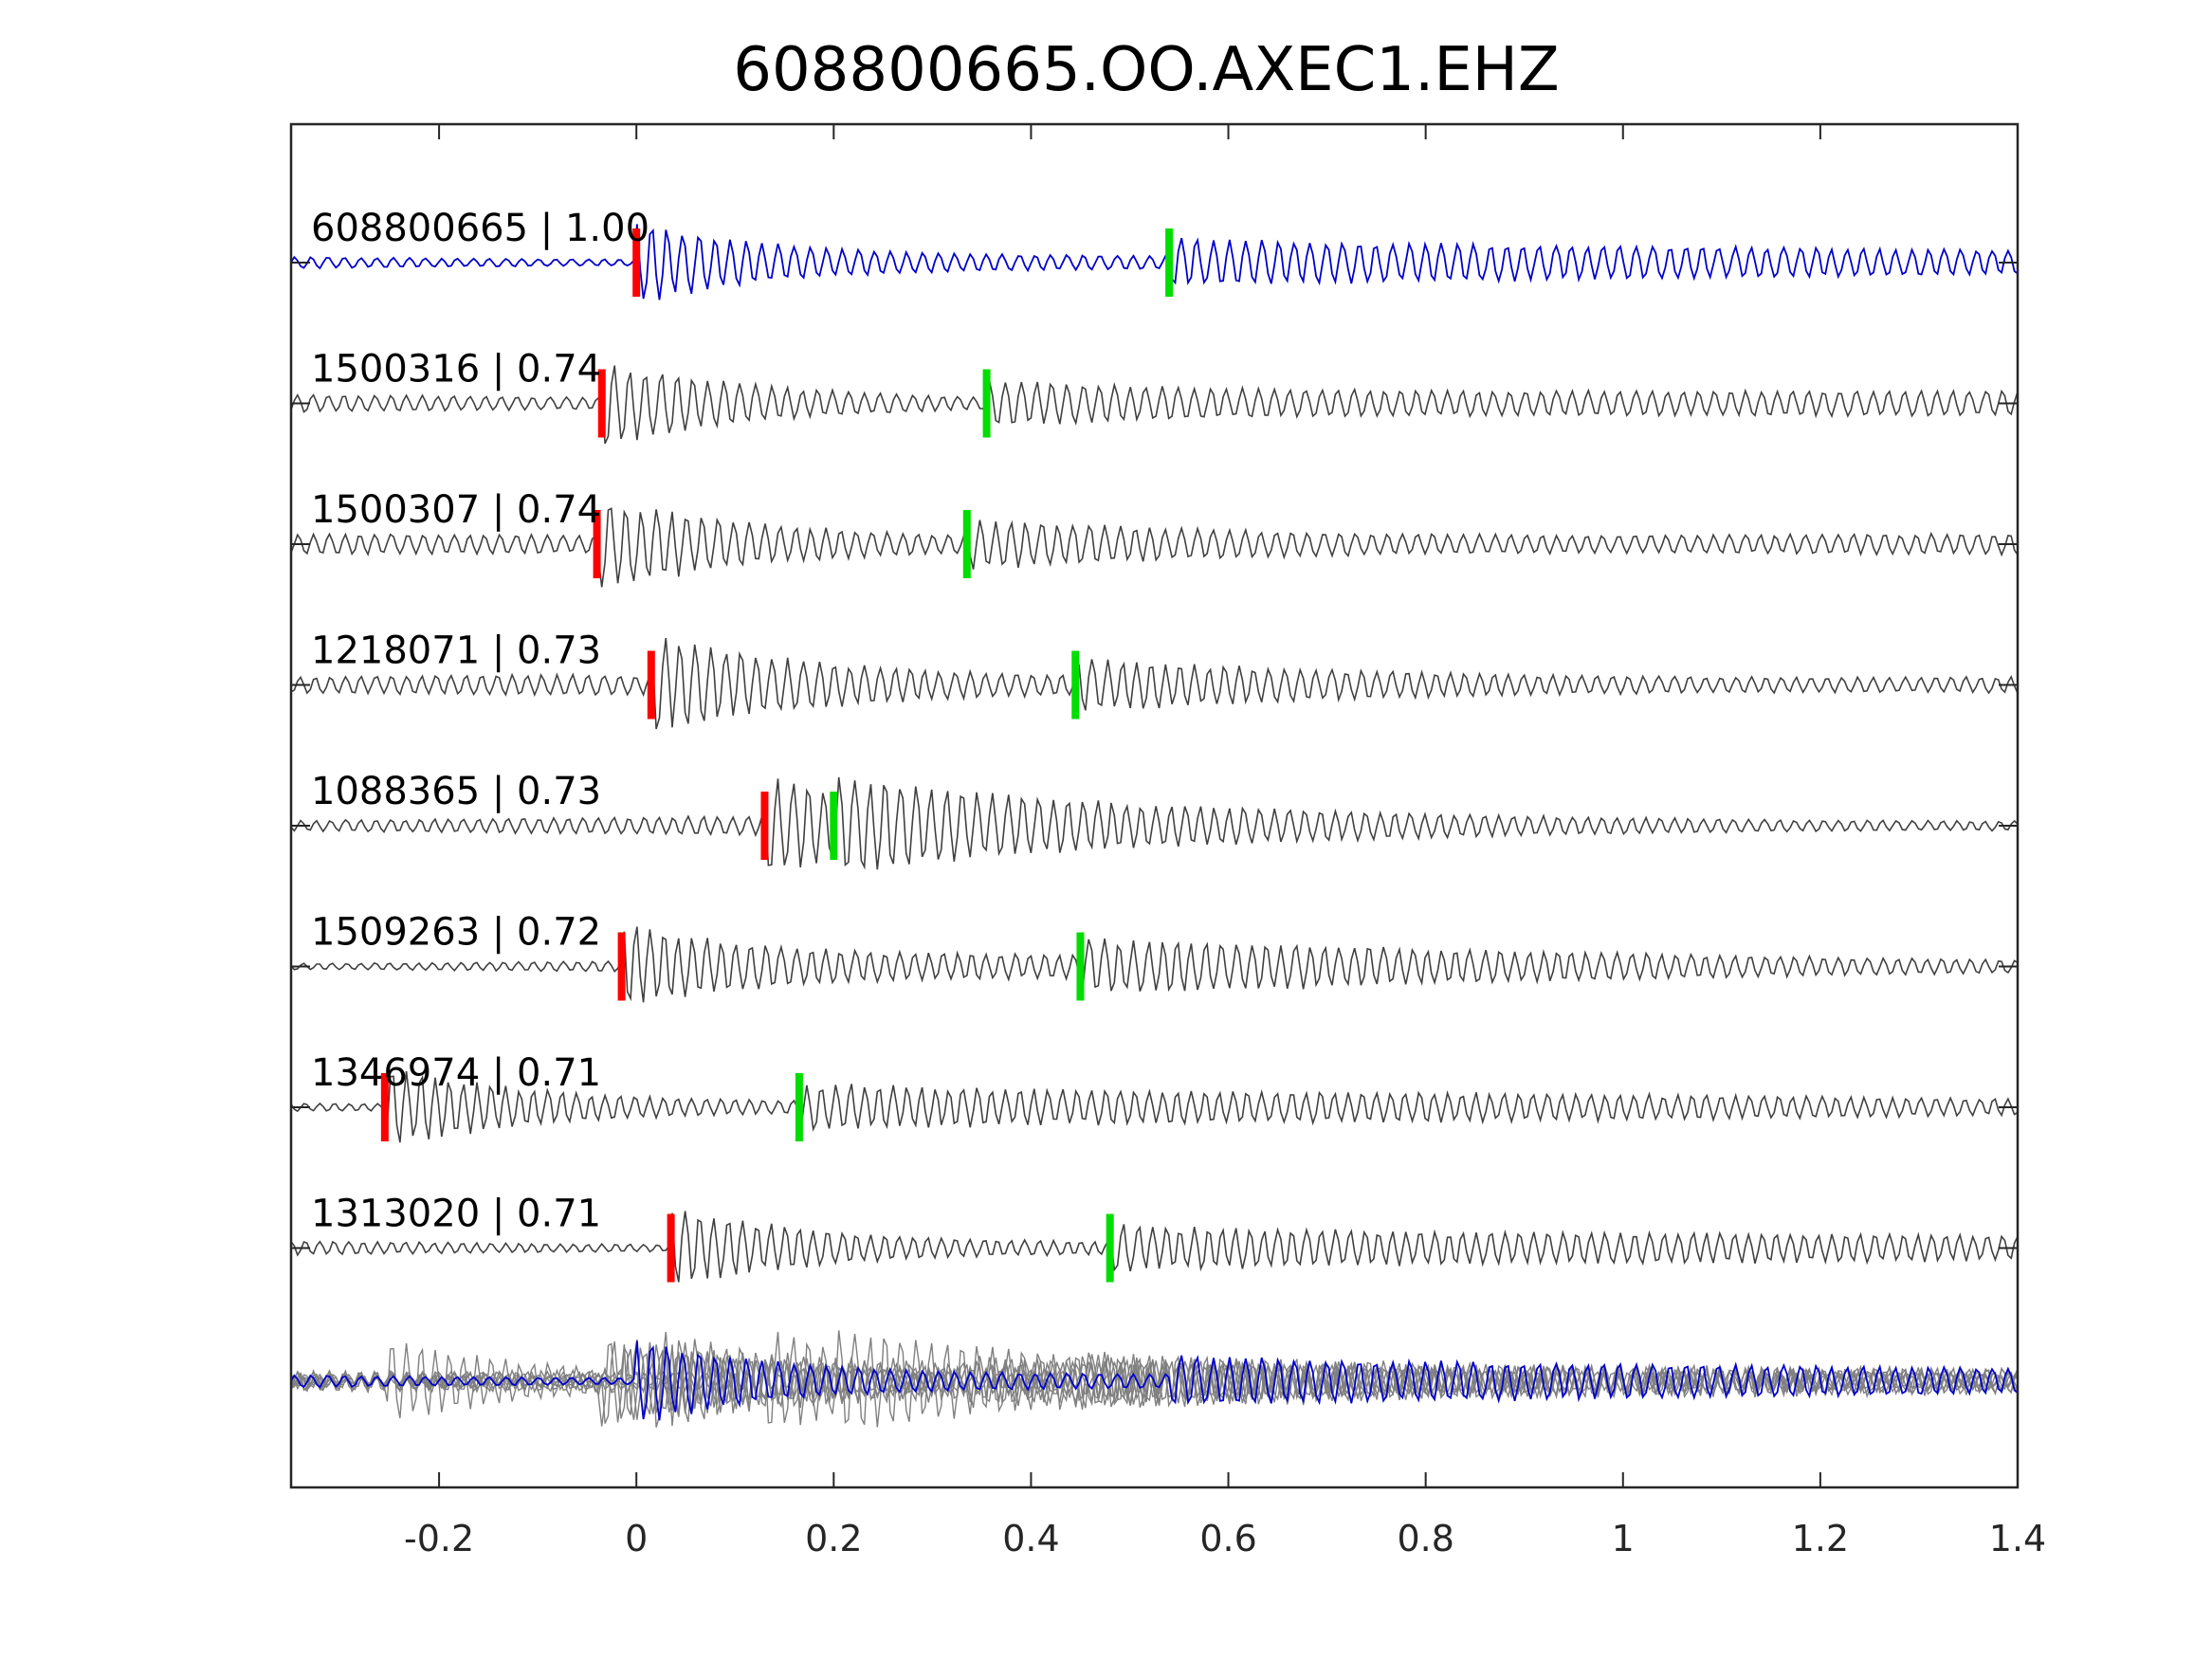 Image resolution: width=2212 pixels, height=1659 pixels. What do you see at coordinates (456, 933) in the screenshot?
I see `trace-label-1509263: 1509263 | 0.72` at bounding box center [456, 933].